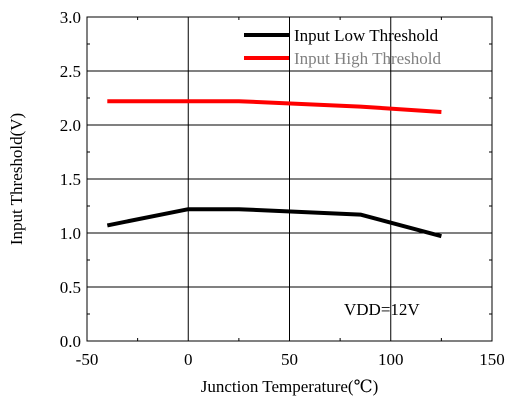 This screenshot has height=403, width=509. I want to click on series-line-input-low-threshold, so click(274, 223).